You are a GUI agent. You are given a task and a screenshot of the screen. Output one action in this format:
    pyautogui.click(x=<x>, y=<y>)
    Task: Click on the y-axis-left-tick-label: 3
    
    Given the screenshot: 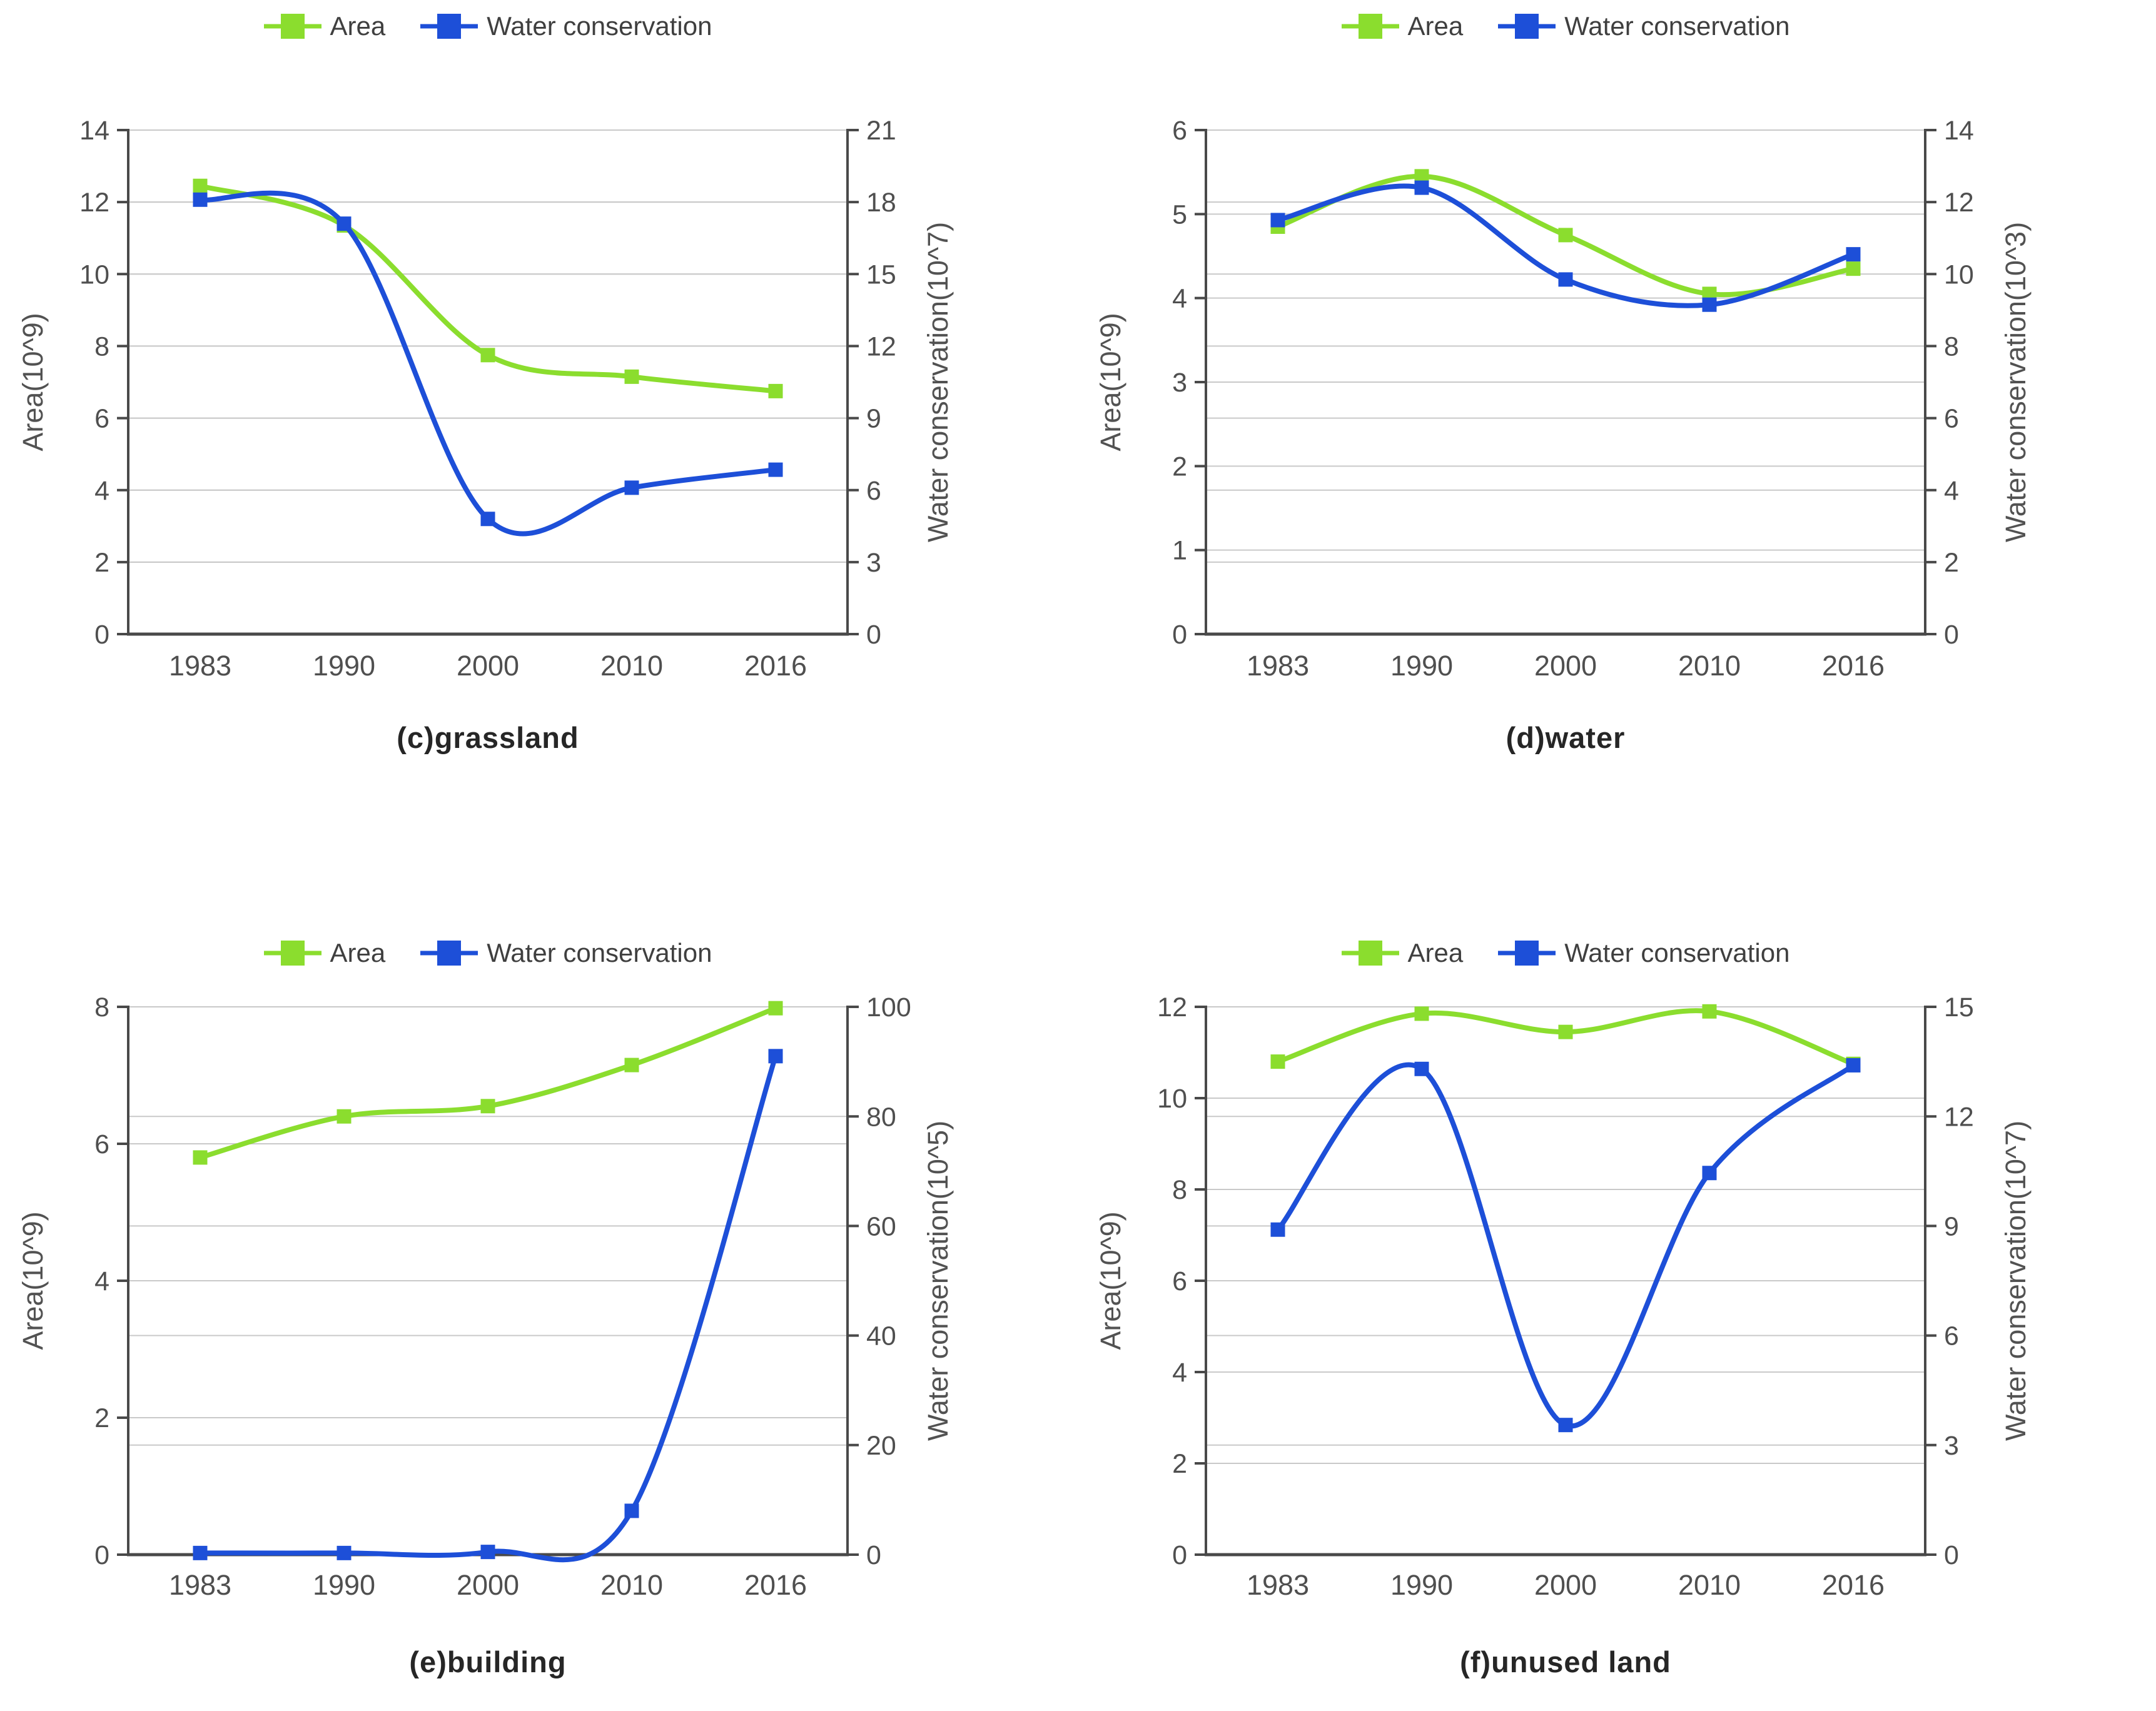 What is the action you would take?
    pyautogui.click(x=1179, y=383)
    